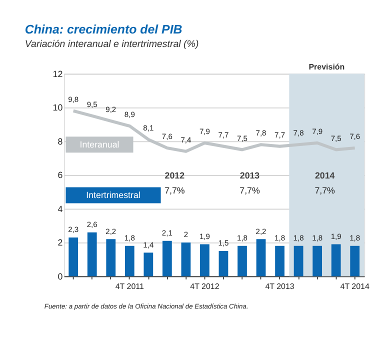 This screenshot has width=382, height=338. Describe the element at coordinates (100, 144) in the screenshot. I see `series-label: Interanual` at that location.